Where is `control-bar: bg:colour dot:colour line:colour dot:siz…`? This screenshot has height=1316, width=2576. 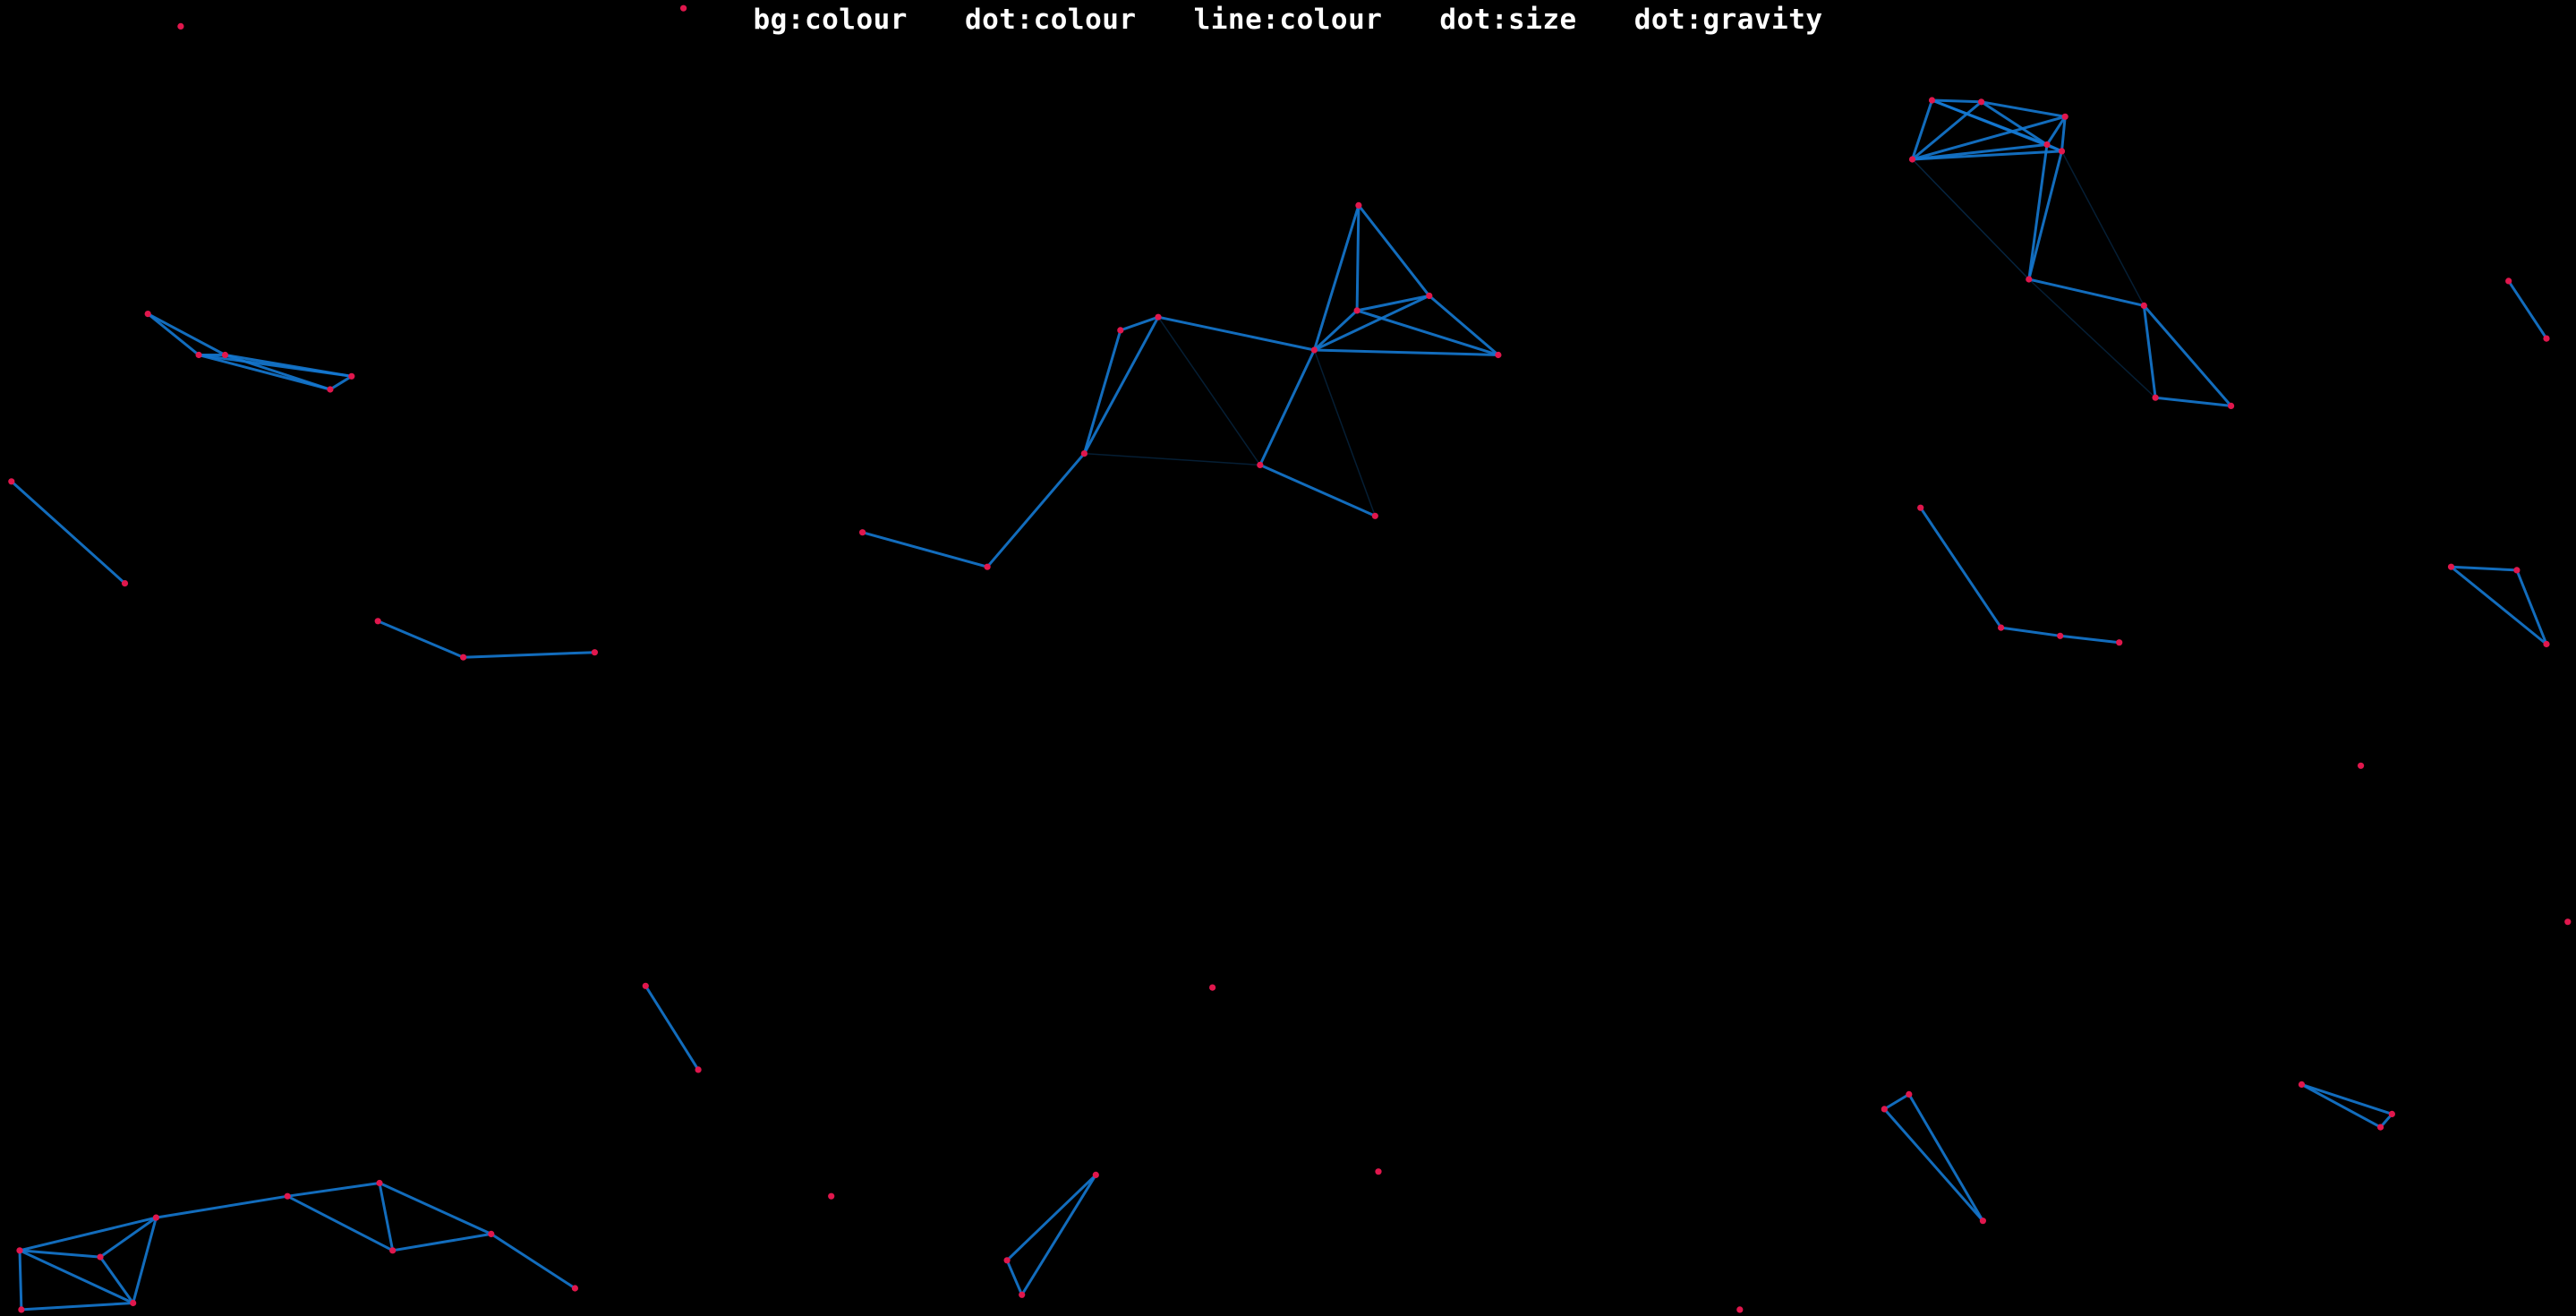 control-bar: bg:colour dot:colour line:colour dot:siz… is located at coordinates (1288, 18).